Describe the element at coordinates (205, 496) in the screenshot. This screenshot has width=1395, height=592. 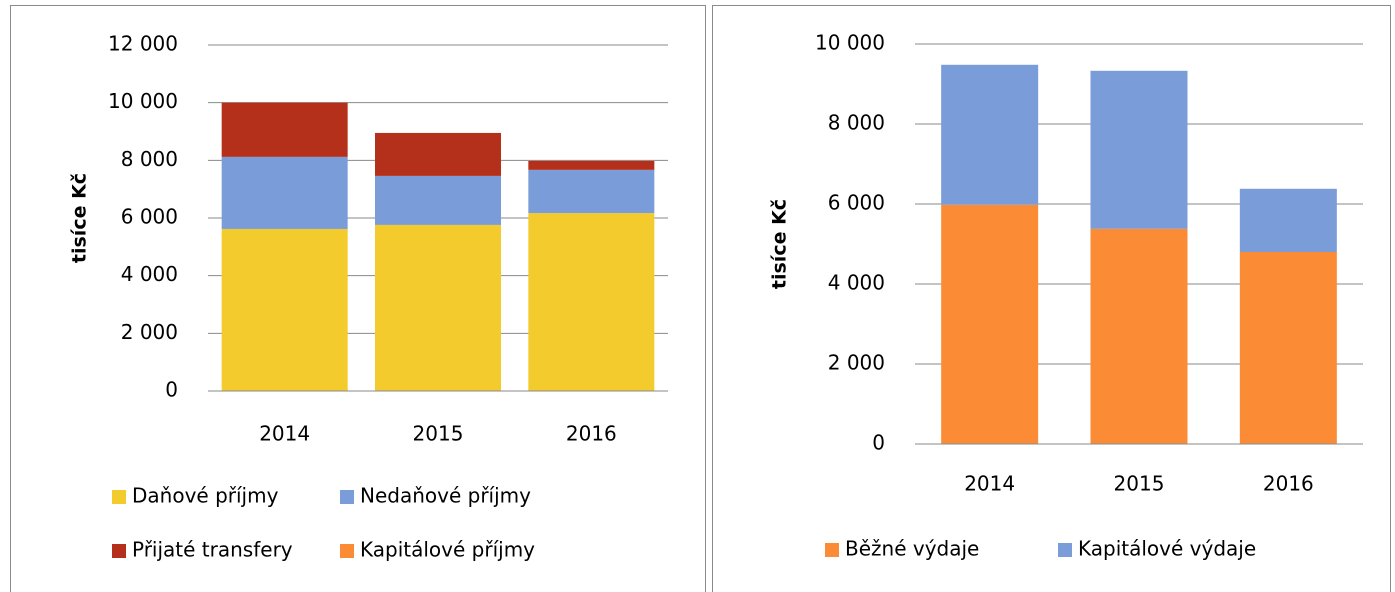
I see `legend-label: Daňové příjmy` at that location.